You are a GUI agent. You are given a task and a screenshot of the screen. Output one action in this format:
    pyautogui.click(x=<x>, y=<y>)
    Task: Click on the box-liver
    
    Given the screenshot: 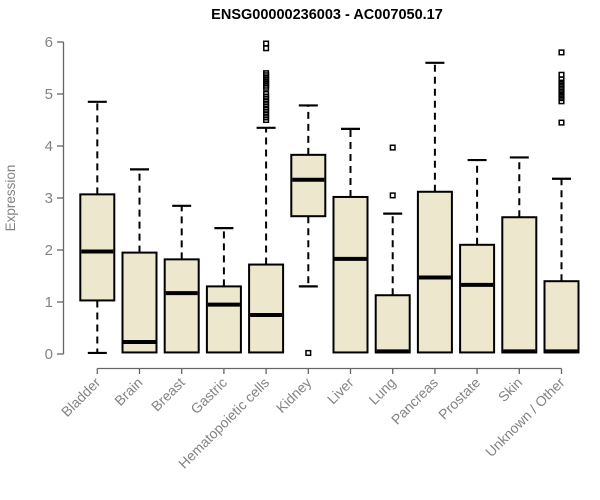 What is the action you would take?
    pyautogui.click(x=350, y=274)
    